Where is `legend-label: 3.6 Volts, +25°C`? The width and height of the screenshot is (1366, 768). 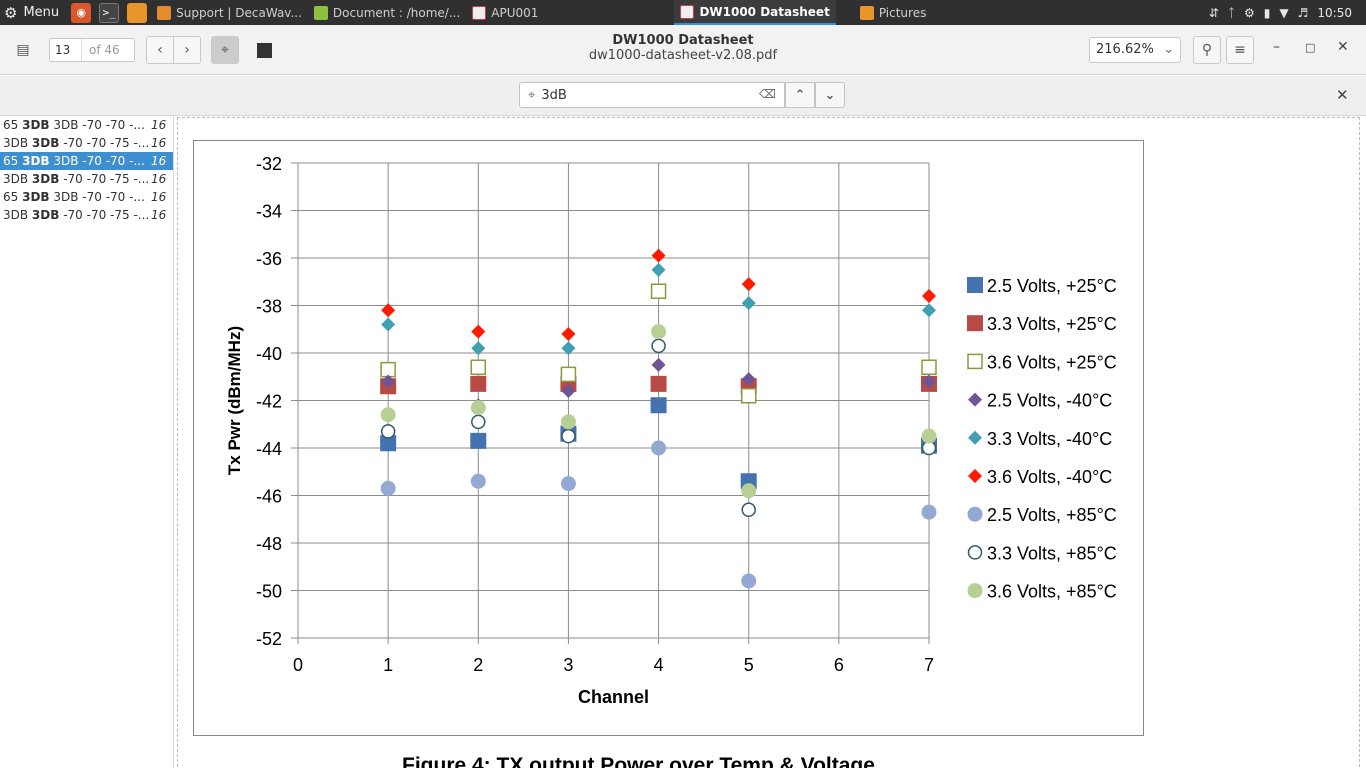 legend-label: 3.6 Volts, +25°C is located at coordinates (1052, 362).